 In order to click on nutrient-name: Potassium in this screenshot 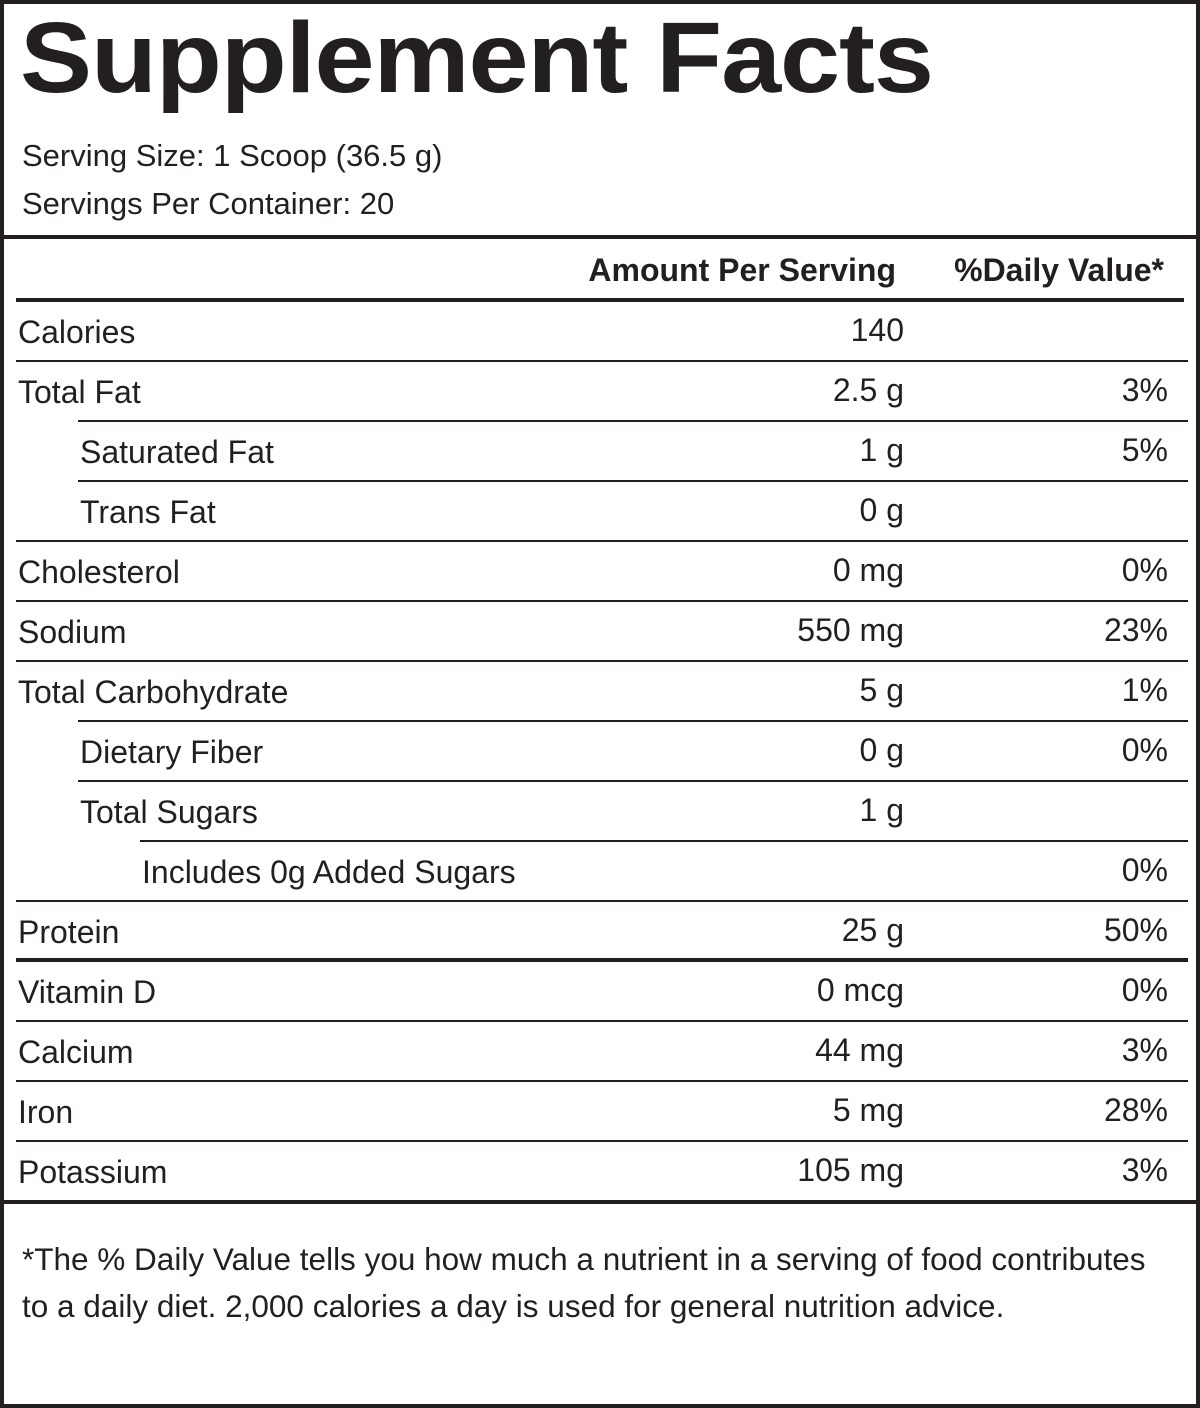, I will do `click(93, 1172)`.